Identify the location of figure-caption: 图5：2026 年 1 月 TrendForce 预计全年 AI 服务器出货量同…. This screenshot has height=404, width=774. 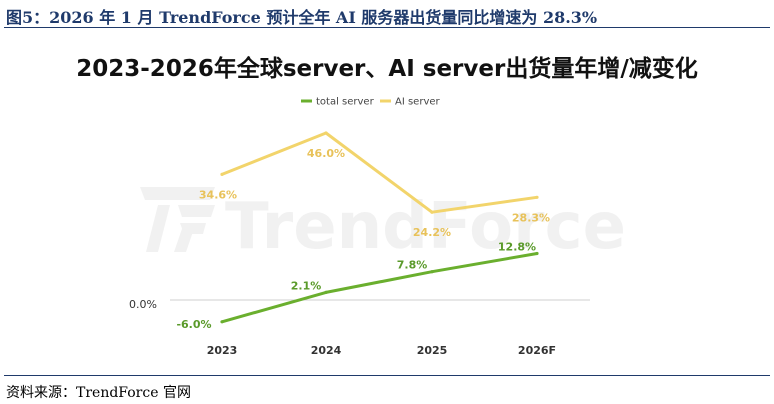
(302, 17).